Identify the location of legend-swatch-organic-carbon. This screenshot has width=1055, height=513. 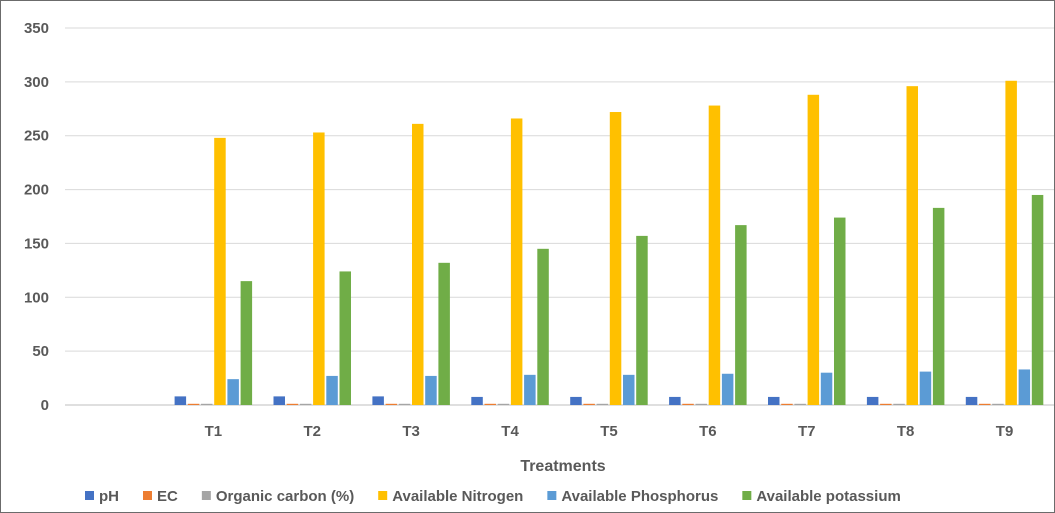
(206, 495).